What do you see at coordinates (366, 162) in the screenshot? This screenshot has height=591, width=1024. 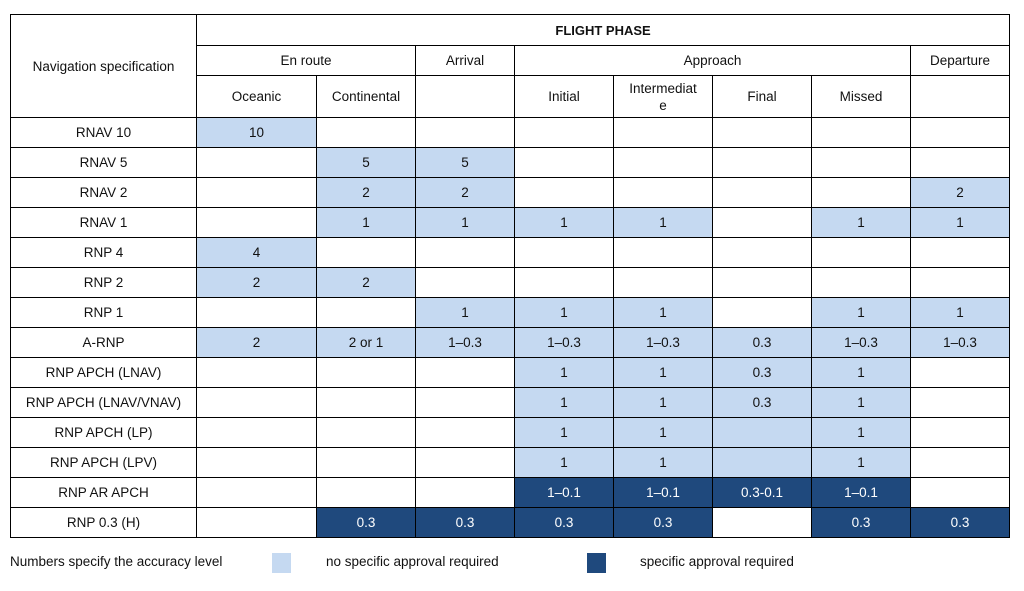 I see `table-cell: 5` at bounding box center [366, 162].